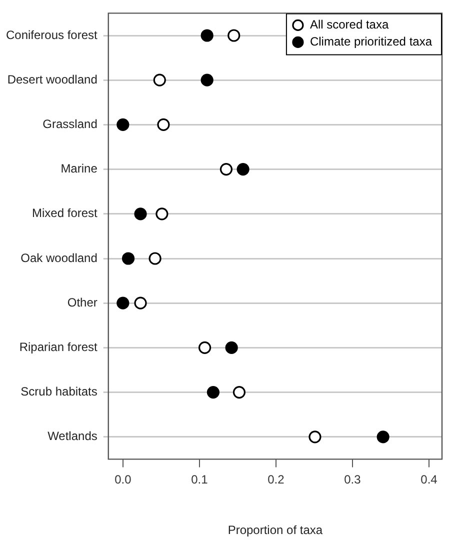 Image resolution: width=450 pixels, height=550 pixels. I want to click on legend-label: All scored taxa, so click(349, 25).